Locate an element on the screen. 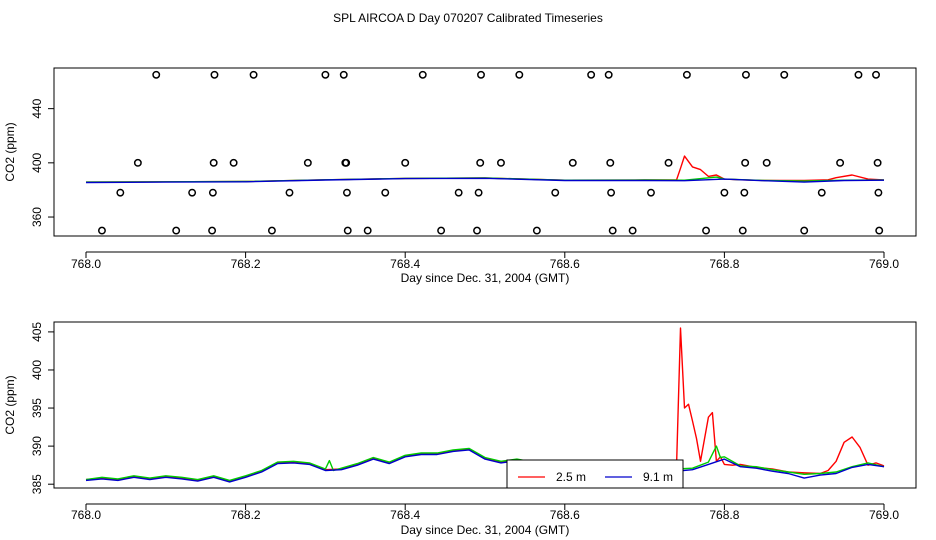 The image size is (936, 540). series-group-top is located at coordinates (485, 169).